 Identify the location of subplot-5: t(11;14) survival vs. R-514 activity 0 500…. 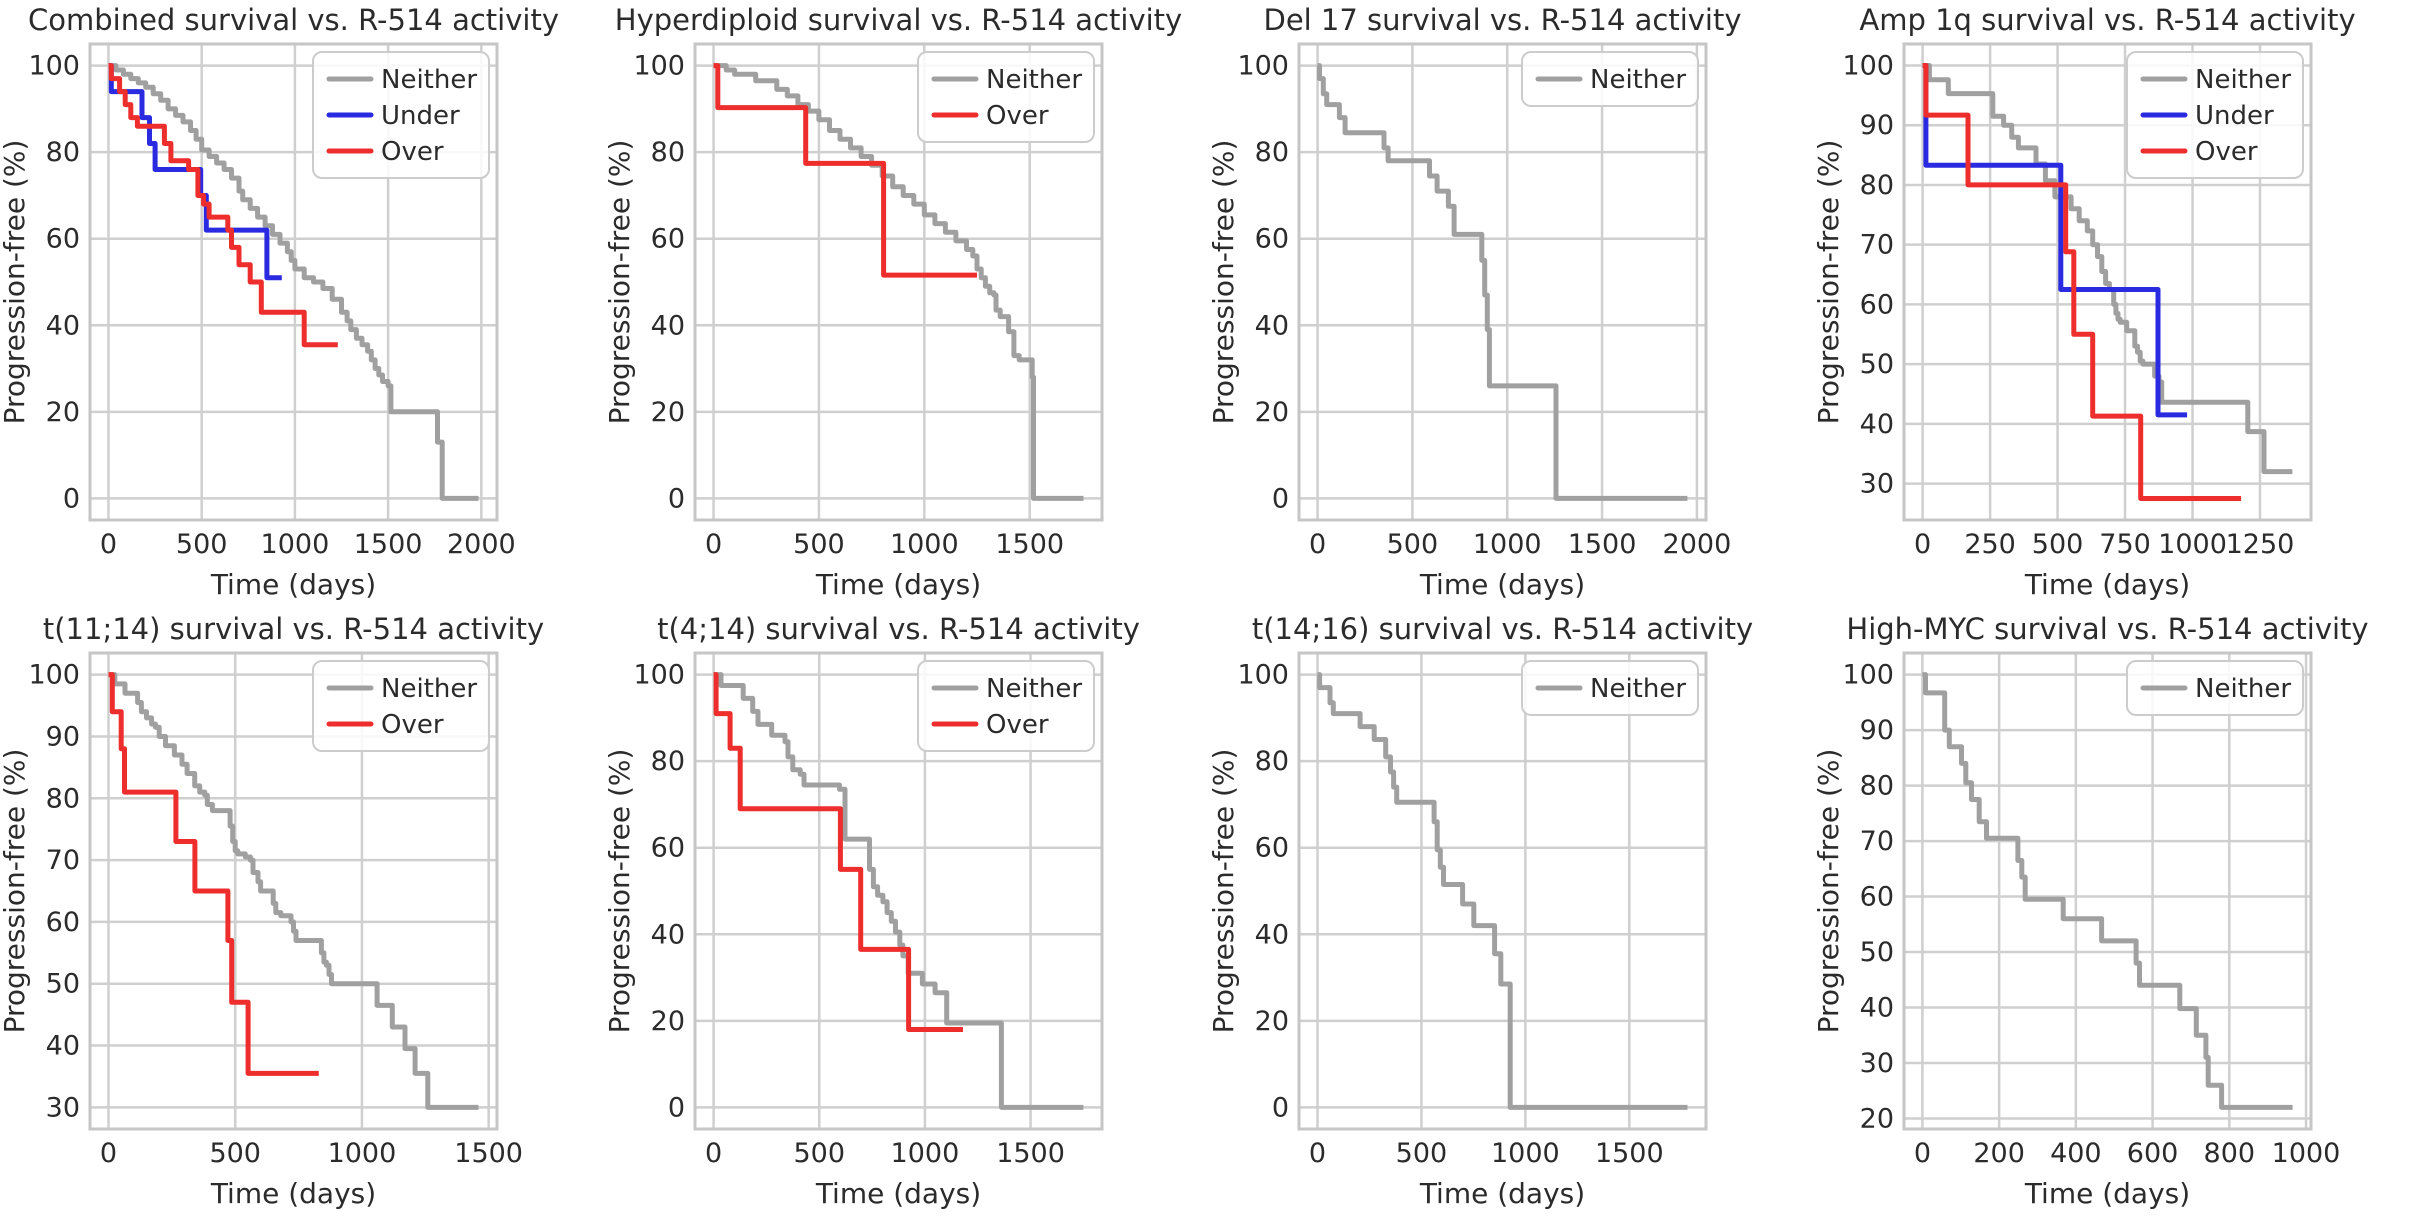
(272, 911).